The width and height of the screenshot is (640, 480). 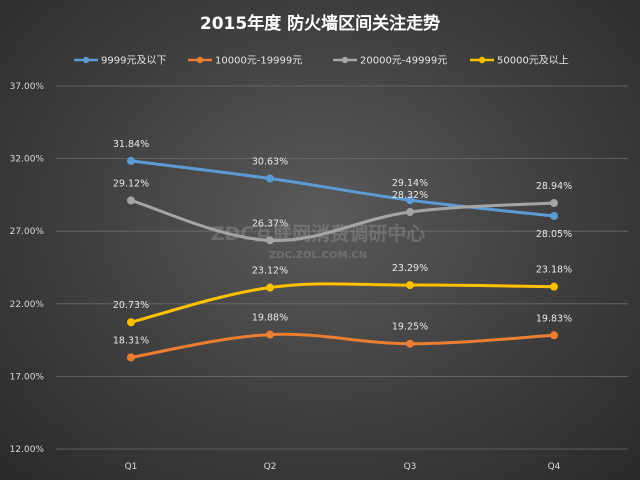 I want to click on x-tick-label: Q2, so click(x=270, y=467).